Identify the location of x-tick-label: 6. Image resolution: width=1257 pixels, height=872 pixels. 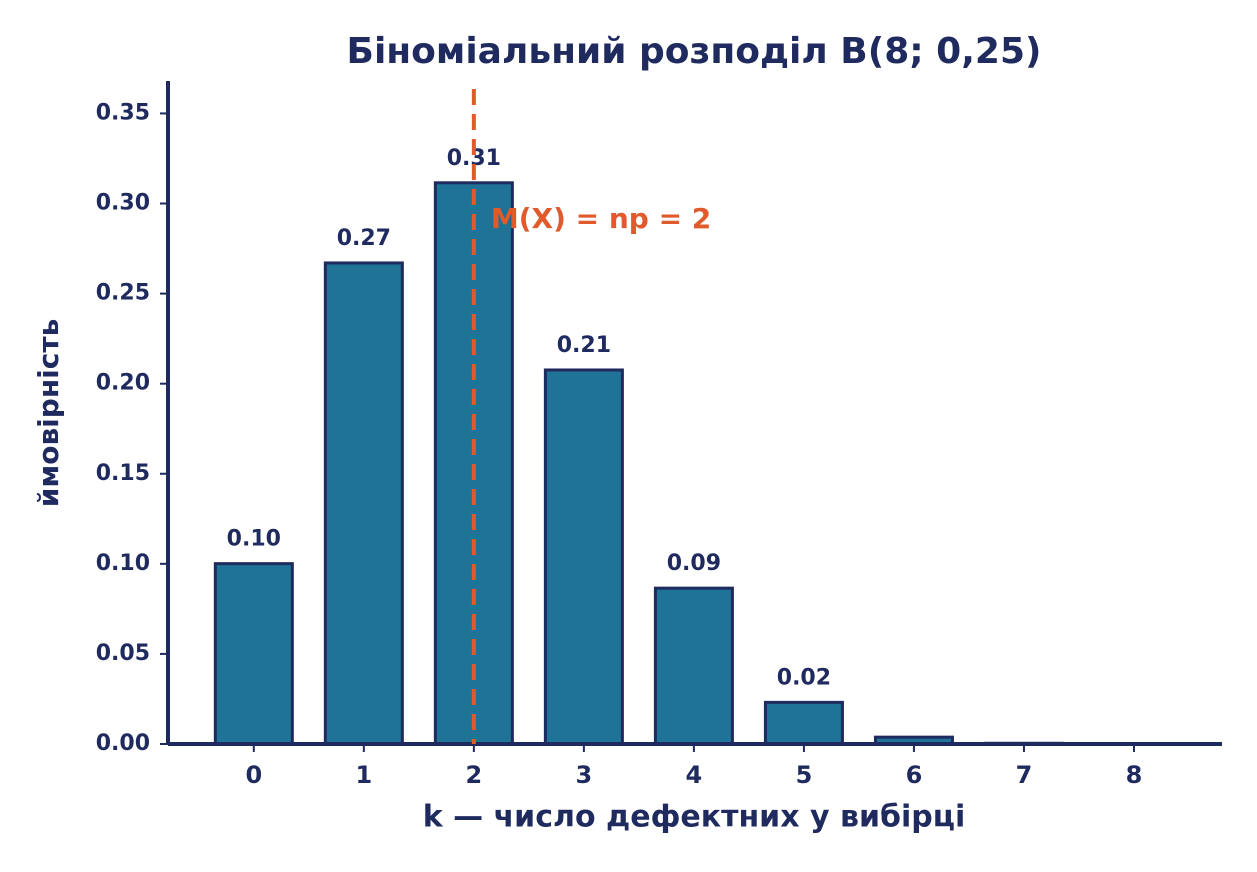
(914, 775).